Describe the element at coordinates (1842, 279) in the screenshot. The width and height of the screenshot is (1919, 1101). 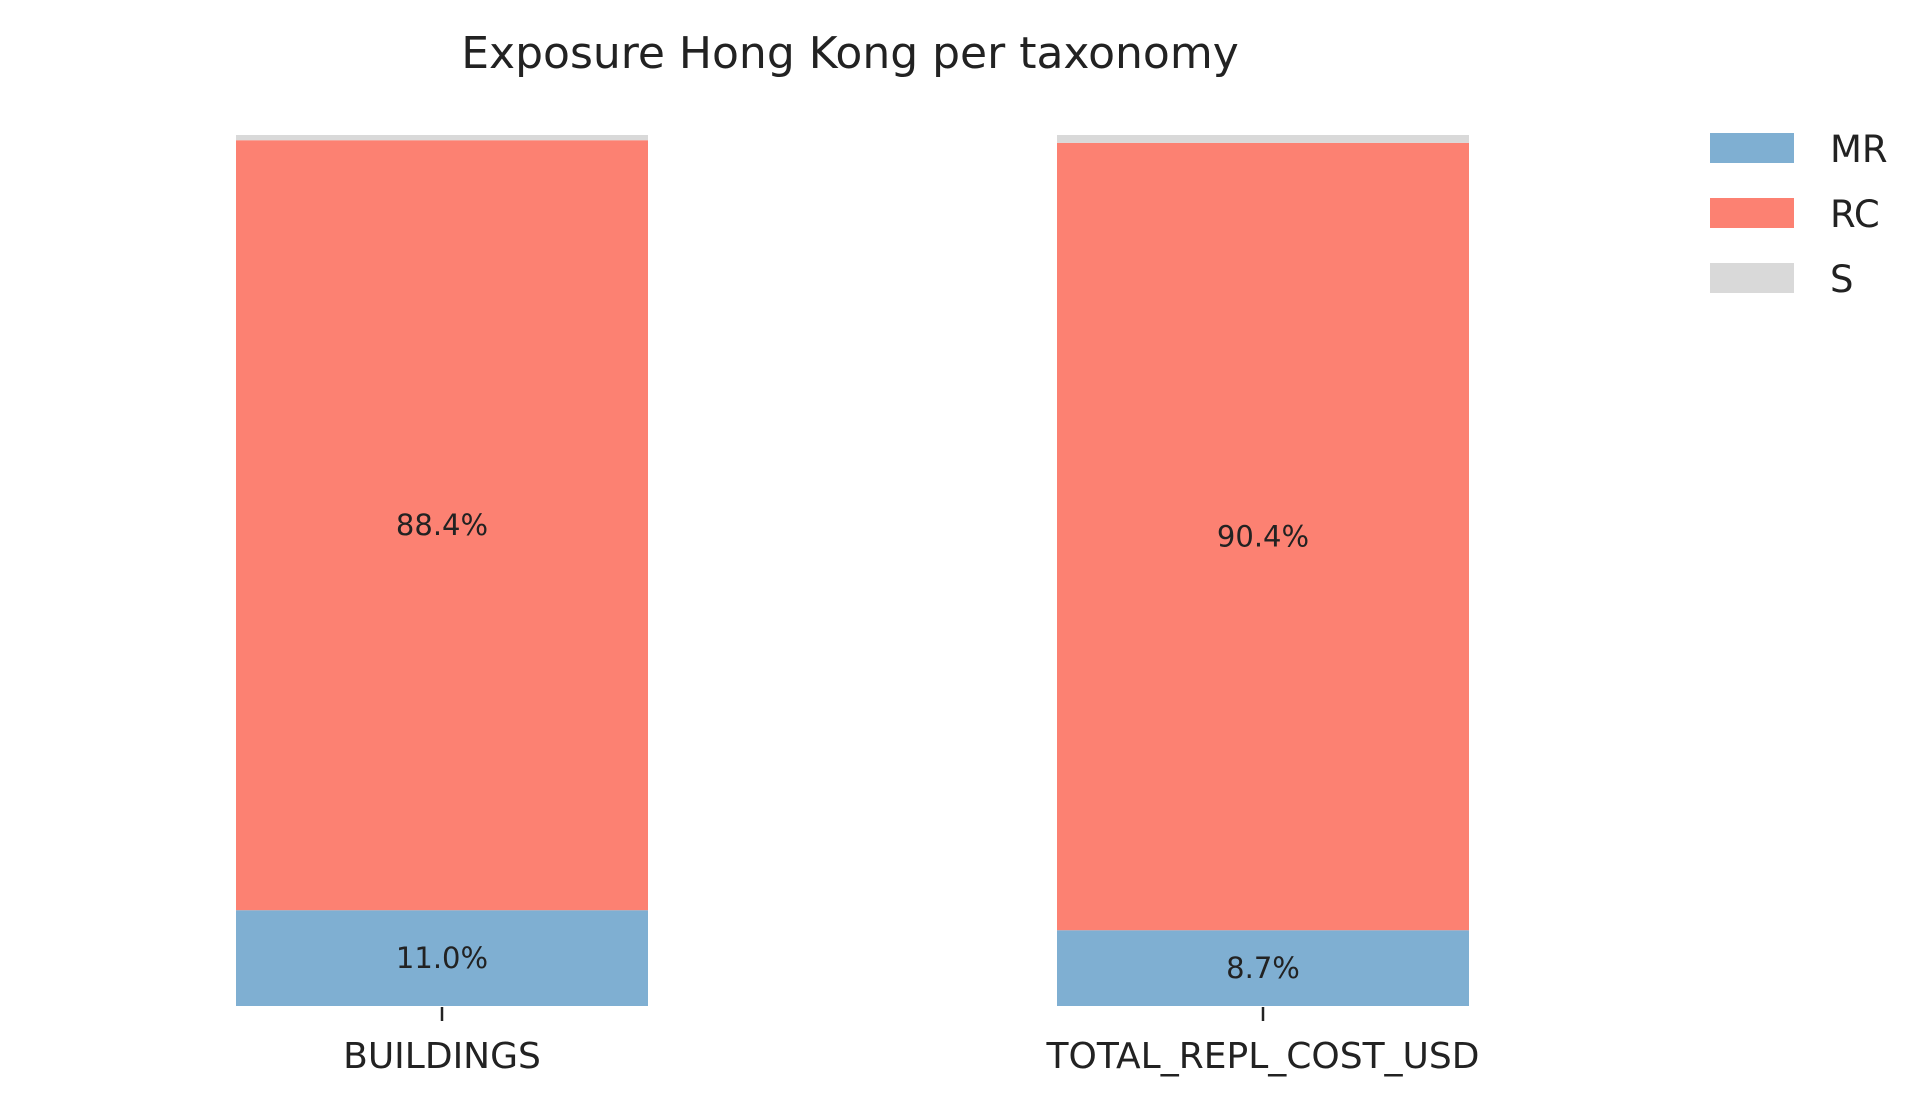
I see `legend-label-s: S` at that location.